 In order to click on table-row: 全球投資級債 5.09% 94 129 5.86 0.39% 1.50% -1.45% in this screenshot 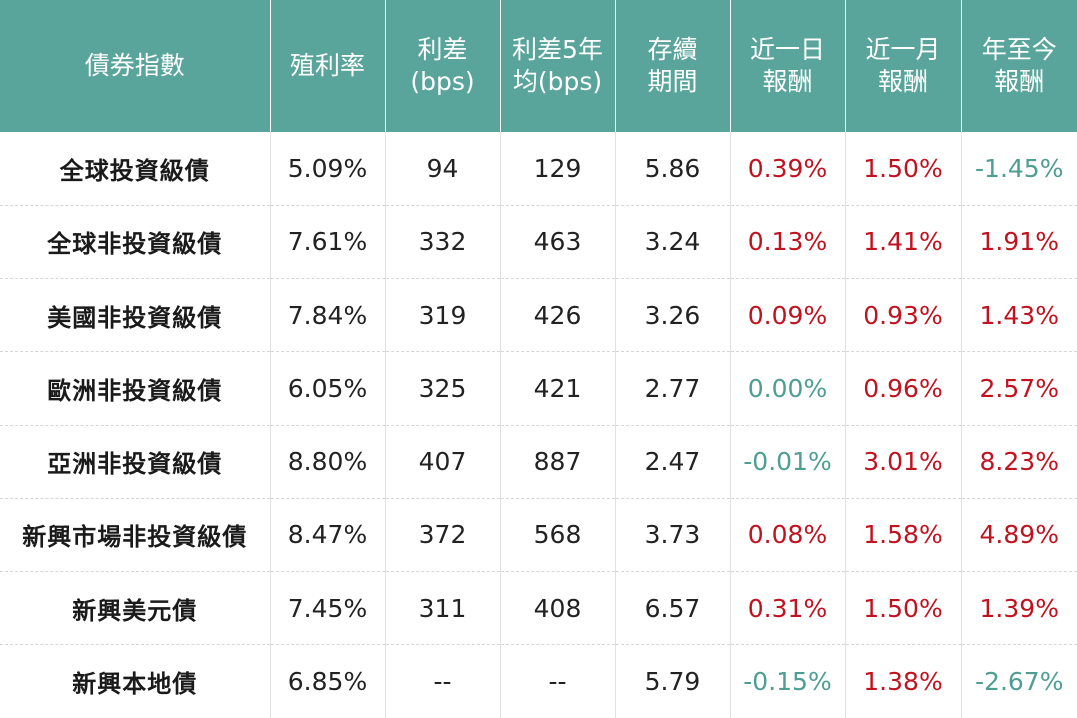, I will do `click(538, 169)`.